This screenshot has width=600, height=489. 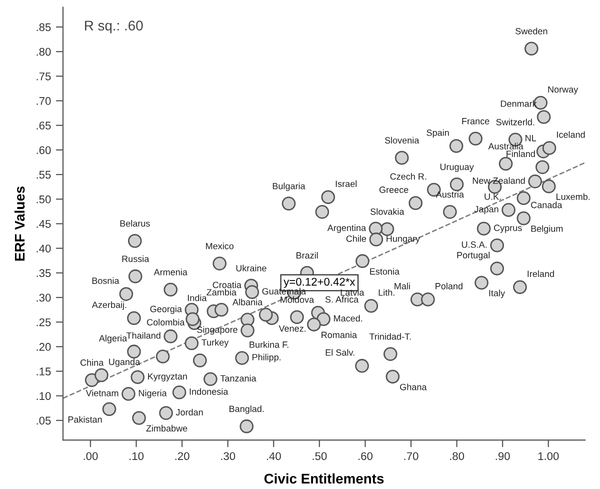 What do you see at coordinates (197, 298) in the screenshot?
I see `annotation: India` at bounding box center [197, 298].